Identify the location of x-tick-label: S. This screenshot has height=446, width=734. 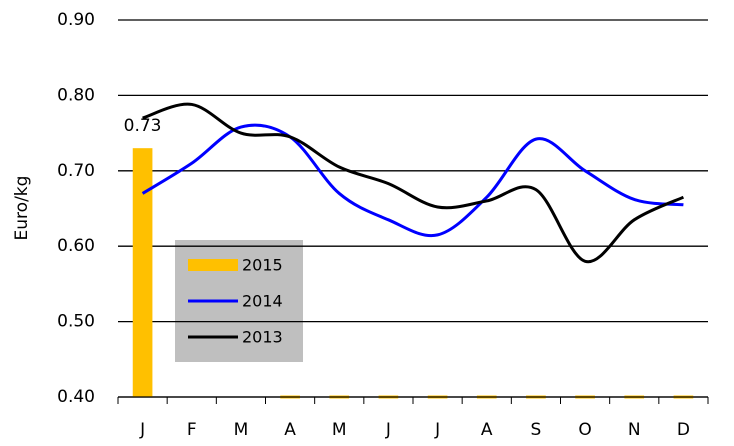
(536, 430).